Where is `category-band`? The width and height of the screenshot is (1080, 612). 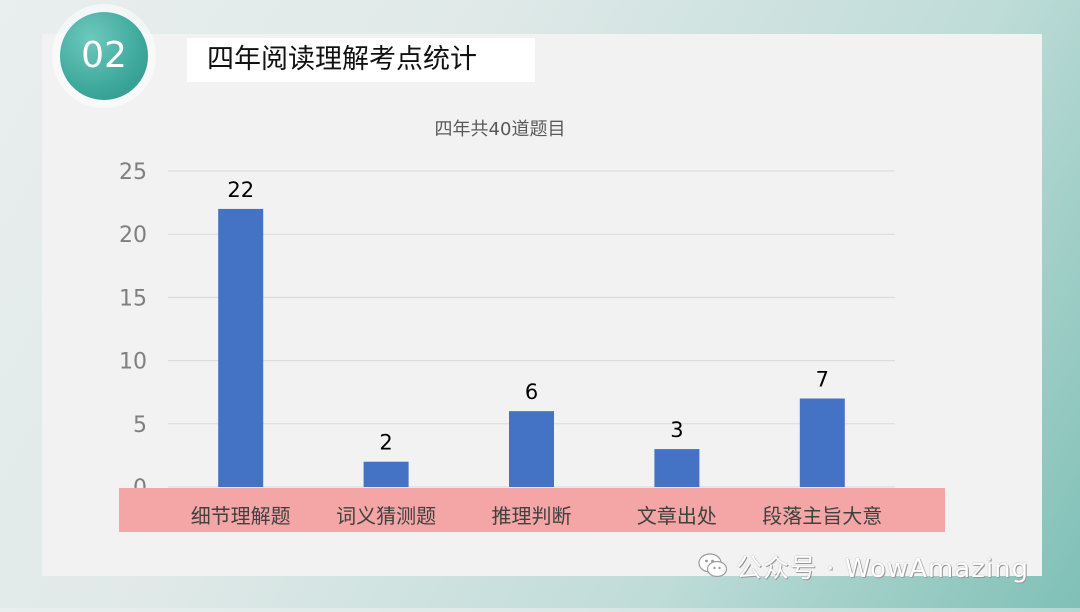
category-band is located at coordinates (532, 510).